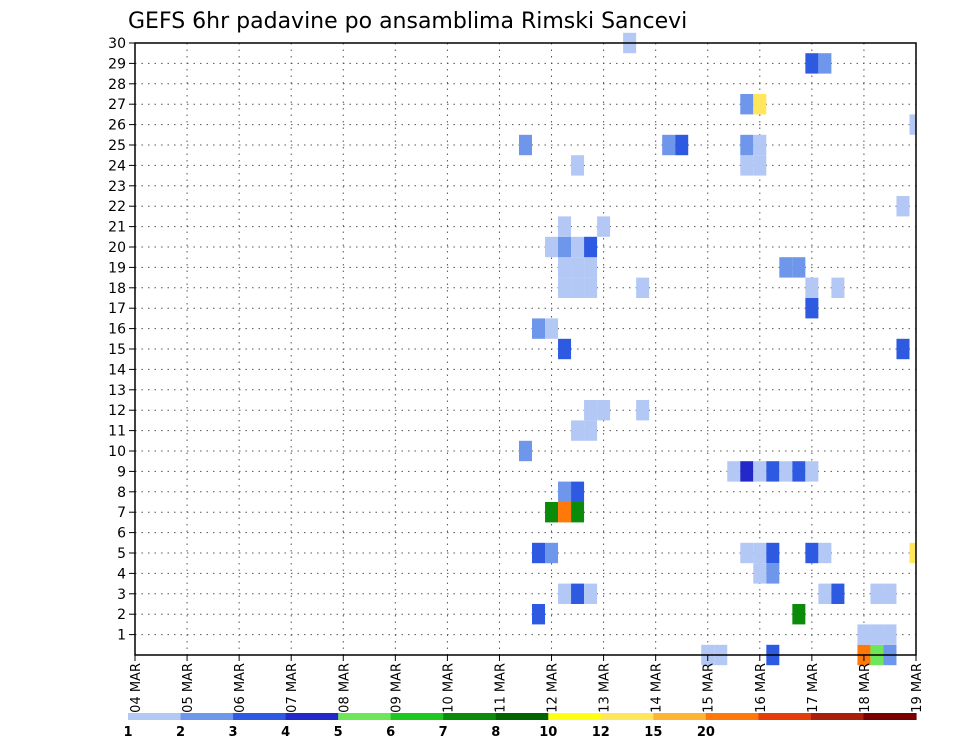 Image resolution: width=960 pixels, height=742 pixels. What do you see at coordinates (121, 472) in the screenshot?
I see `y-tick-label: 9` at bounding box center [121, 472].